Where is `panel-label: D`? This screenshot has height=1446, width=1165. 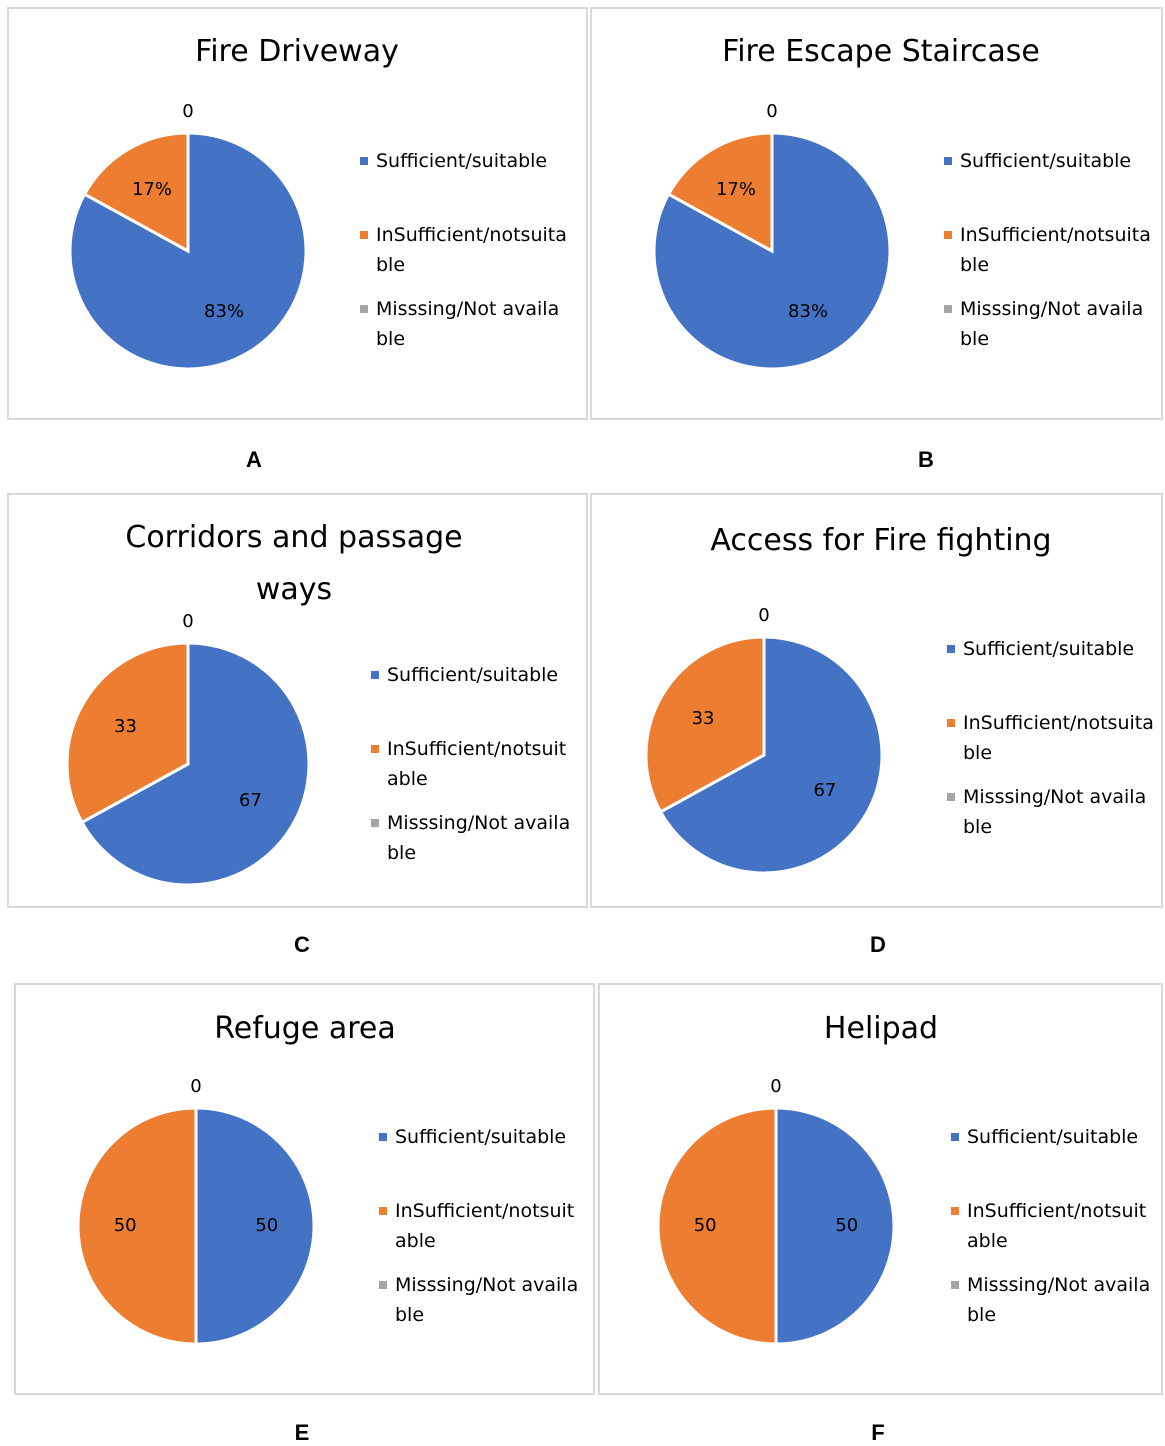 panel-label: D is located at coordinates (878, 944).